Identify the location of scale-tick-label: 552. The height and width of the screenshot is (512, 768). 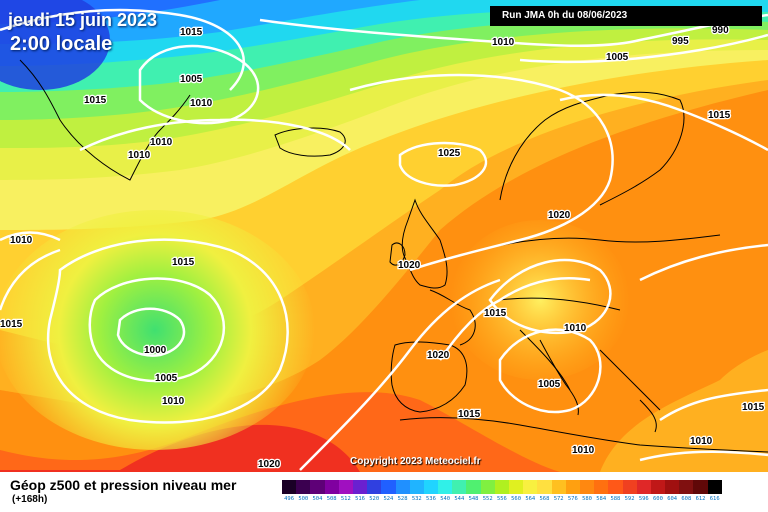
(487, 499).